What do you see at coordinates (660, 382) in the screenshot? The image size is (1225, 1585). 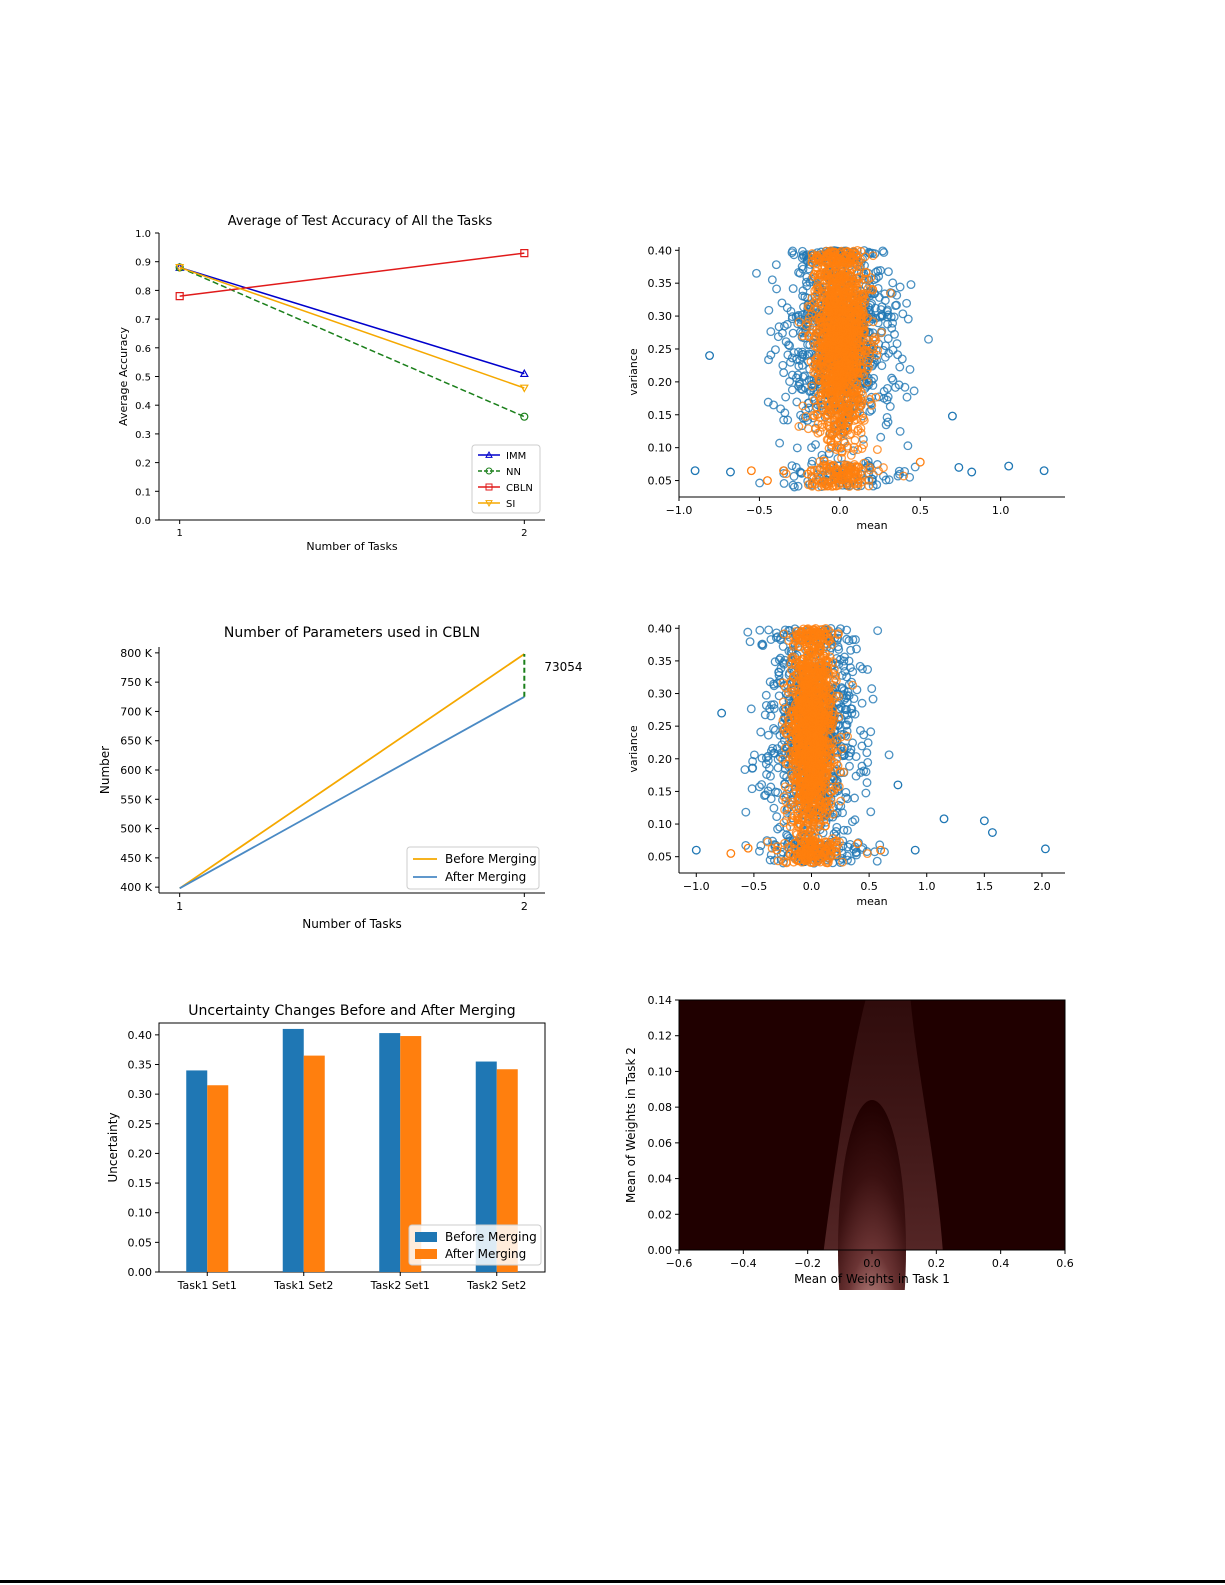 I see `y-tick-label: 0.20` at bounding box center [660, 382].